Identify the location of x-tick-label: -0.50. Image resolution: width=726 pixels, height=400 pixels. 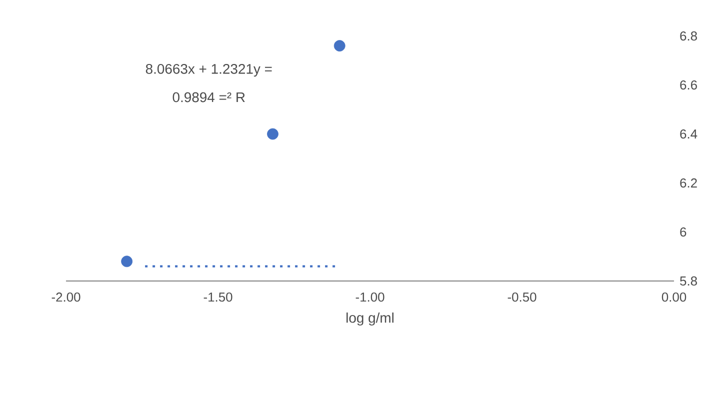
(522, 297).